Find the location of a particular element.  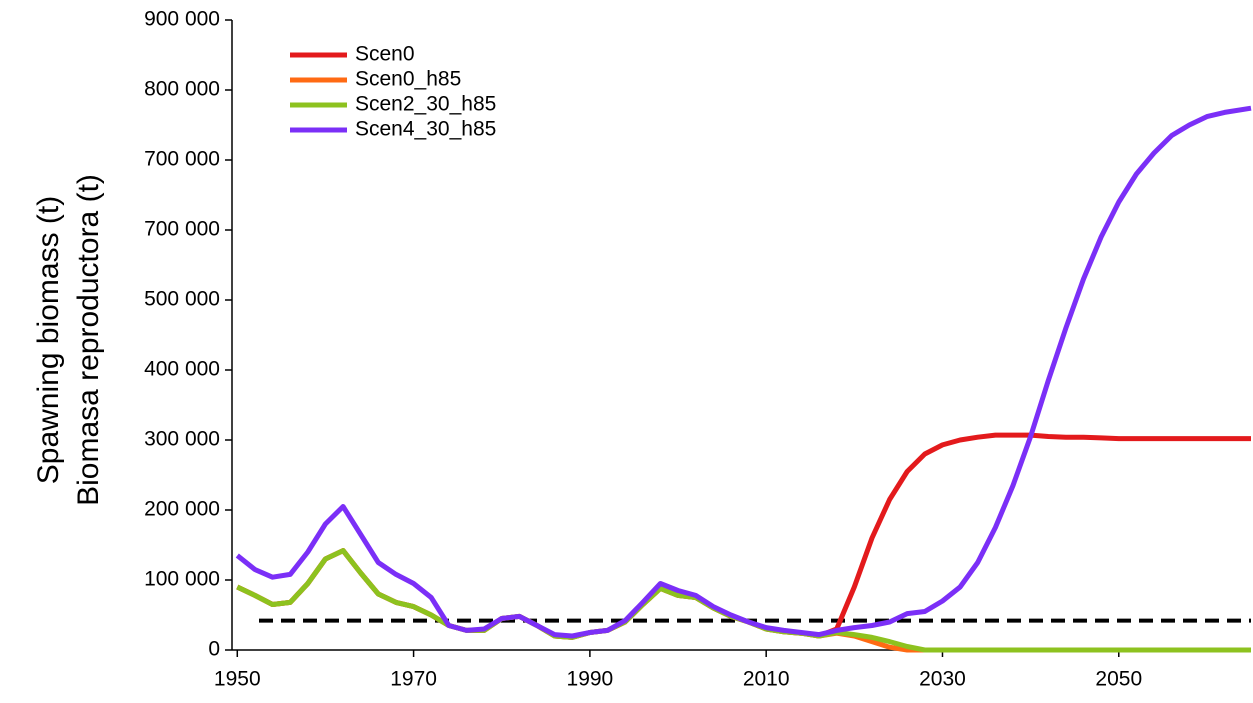

y-tick-label: 200 000 is located at coordinates (182, 509).